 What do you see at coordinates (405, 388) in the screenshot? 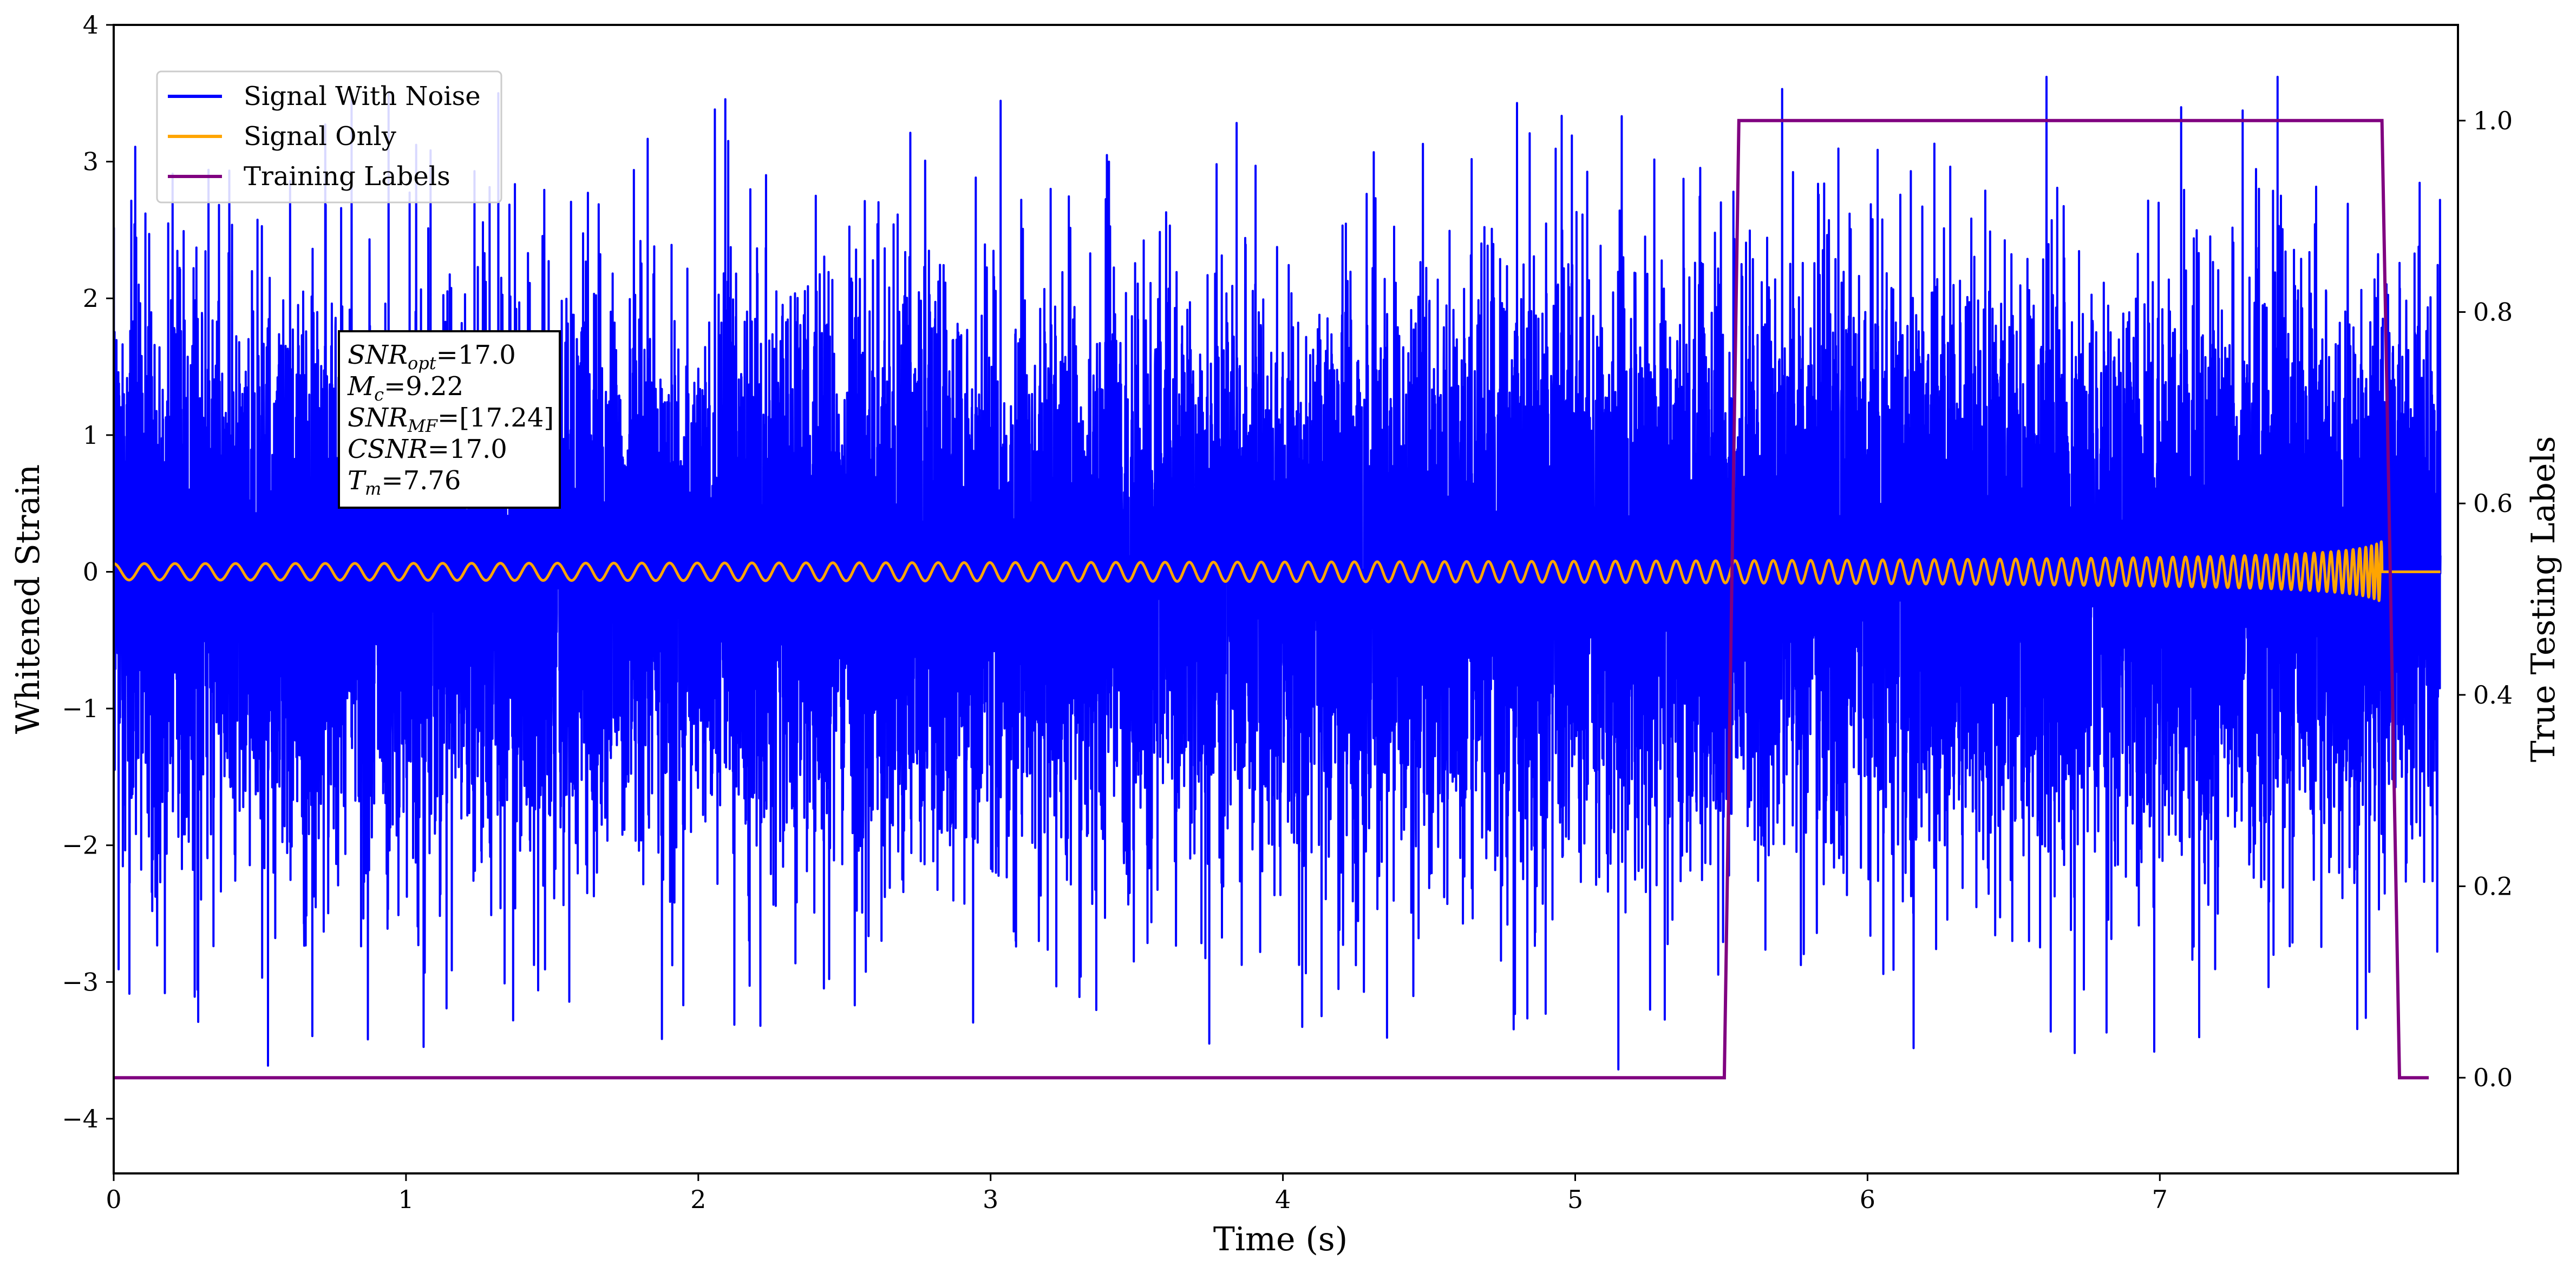
I see `annotation-line: Mc=9.22` at bounding box center [405, 388].